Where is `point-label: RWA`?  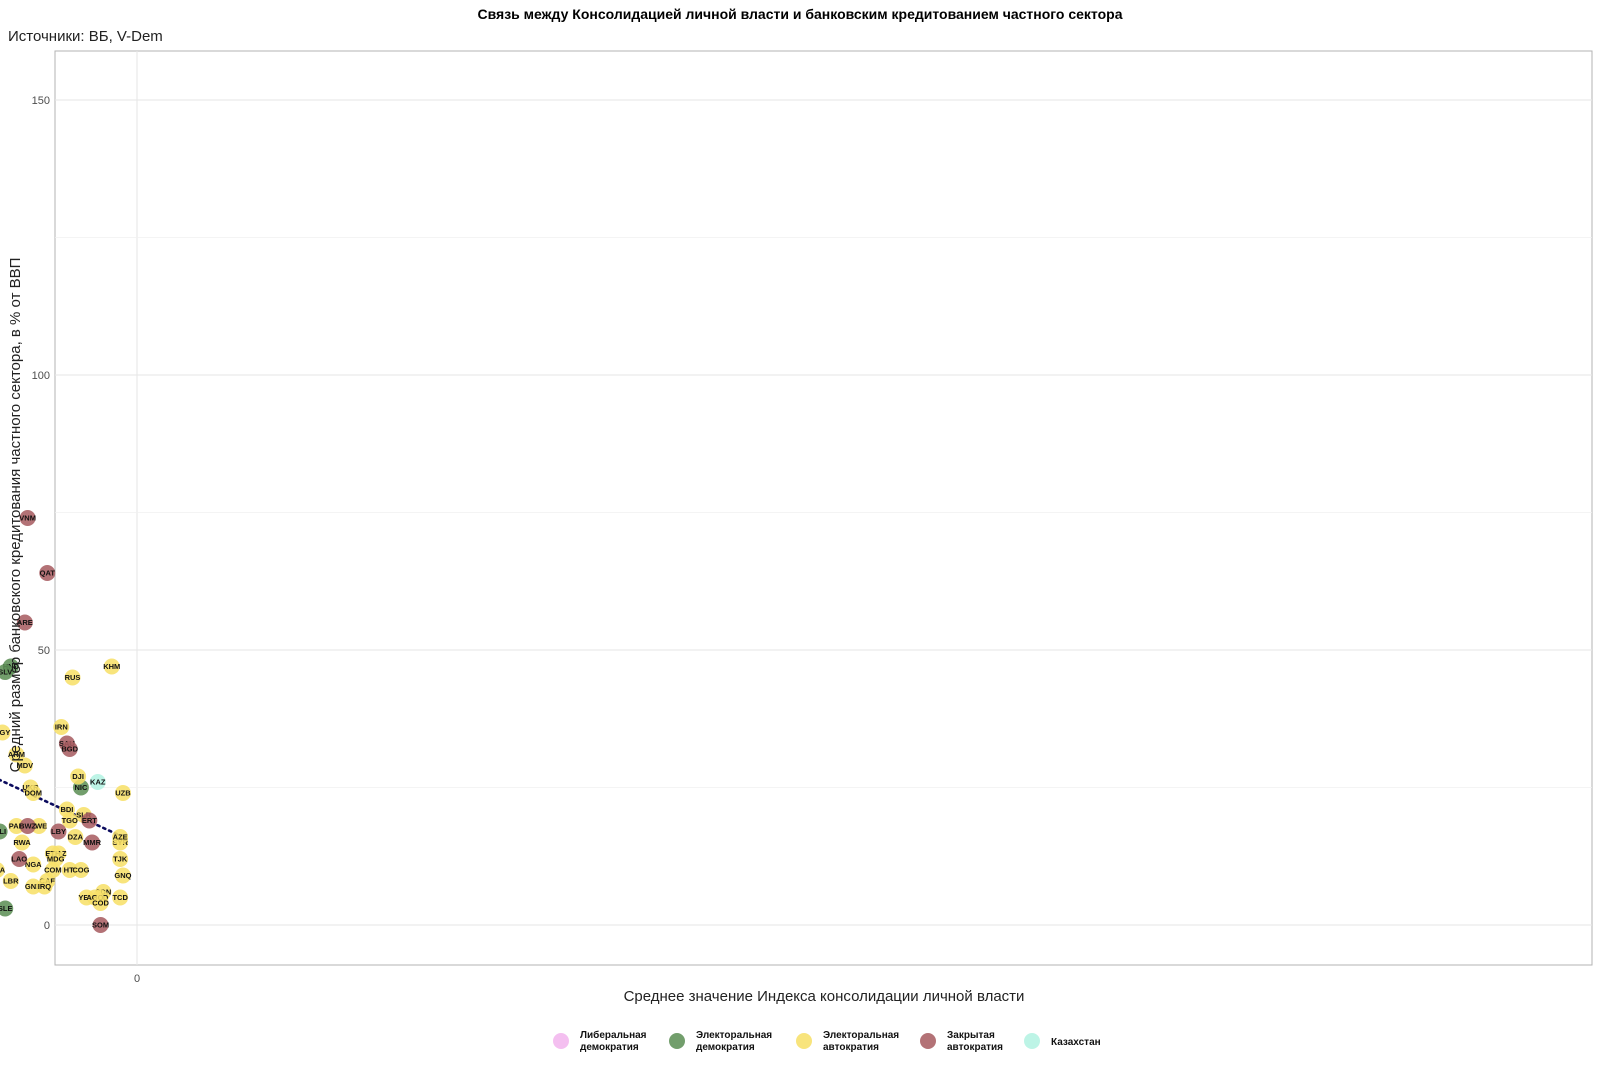 point-label: RWA is located at coordinates (22, 842).